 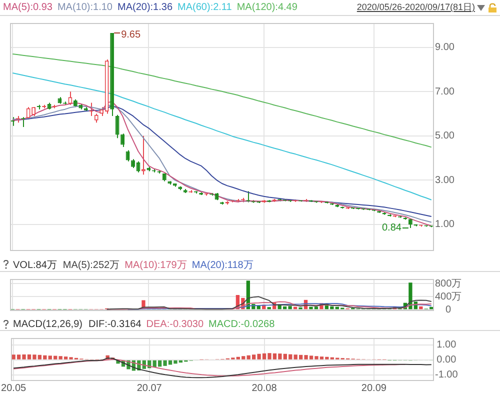 I want to click on chart-title: VOL:84万, so click(x=35, y=265).